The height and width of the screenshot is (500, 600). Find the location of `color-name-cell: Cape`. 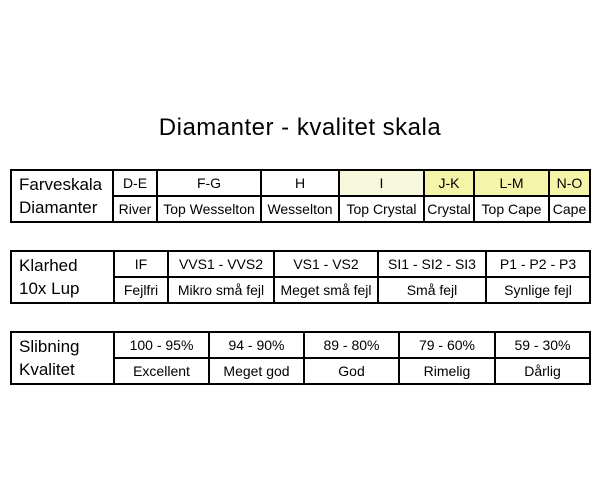

color-name-cell: Cape is located at coordinates (569, 209).